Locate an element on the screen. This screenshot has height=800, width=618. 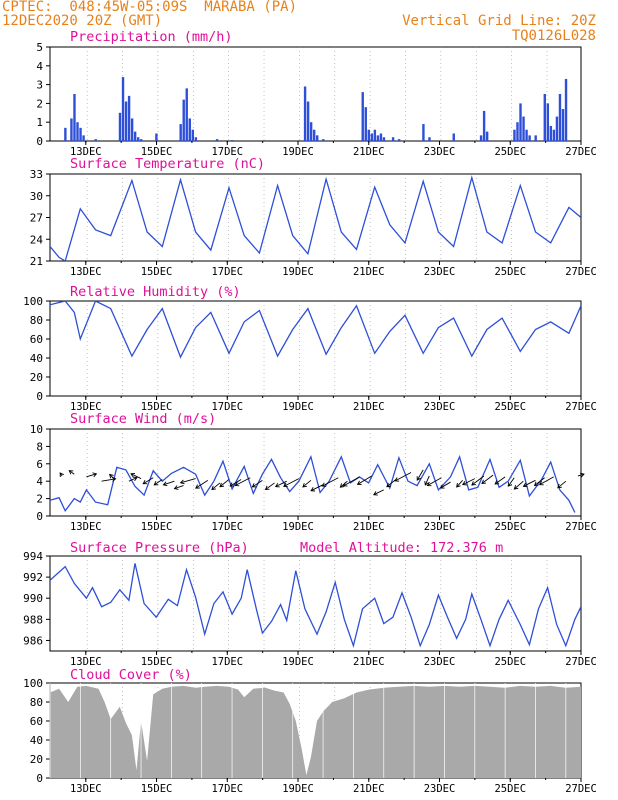
y-tick-label: 990 is located at coordinates (33, 598).